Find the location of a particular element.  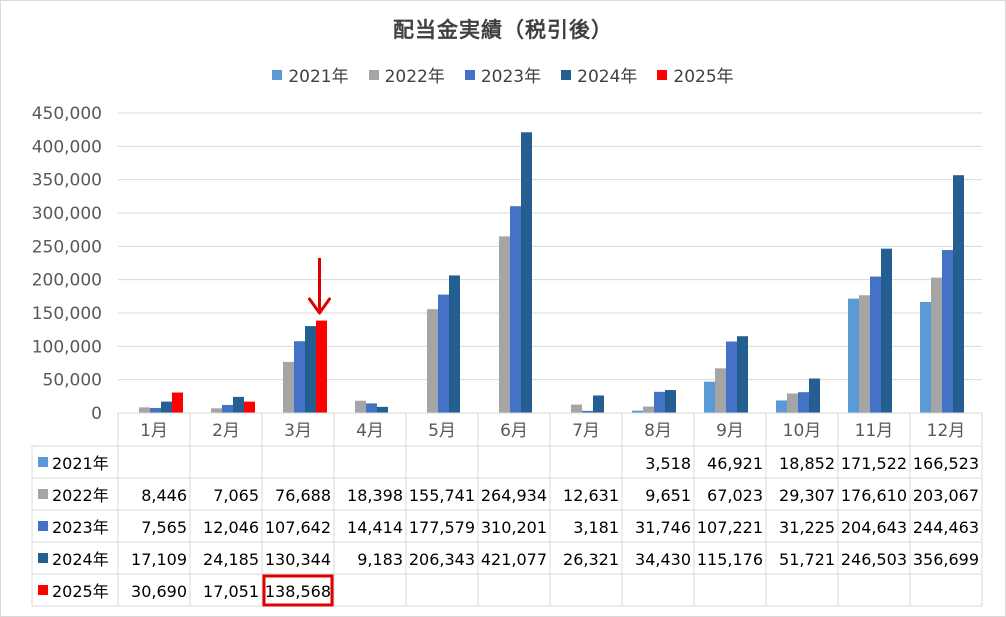

legend-item: 2023年 is located at coordinates (502, 74).